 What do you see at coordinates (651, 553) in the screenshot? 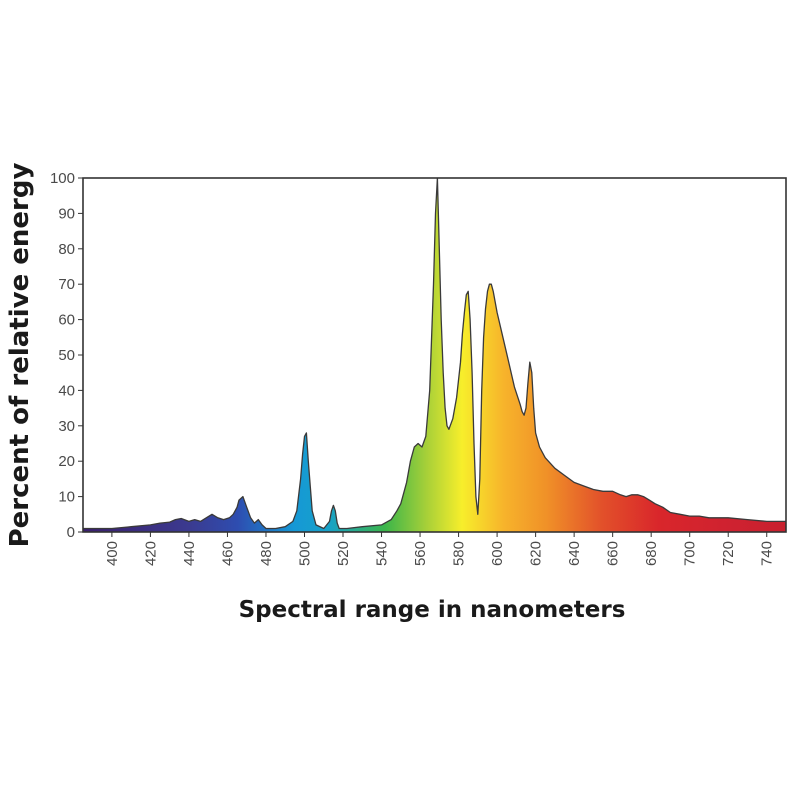
I see `x-tick-label: 680` at bounding box center [651, 553].